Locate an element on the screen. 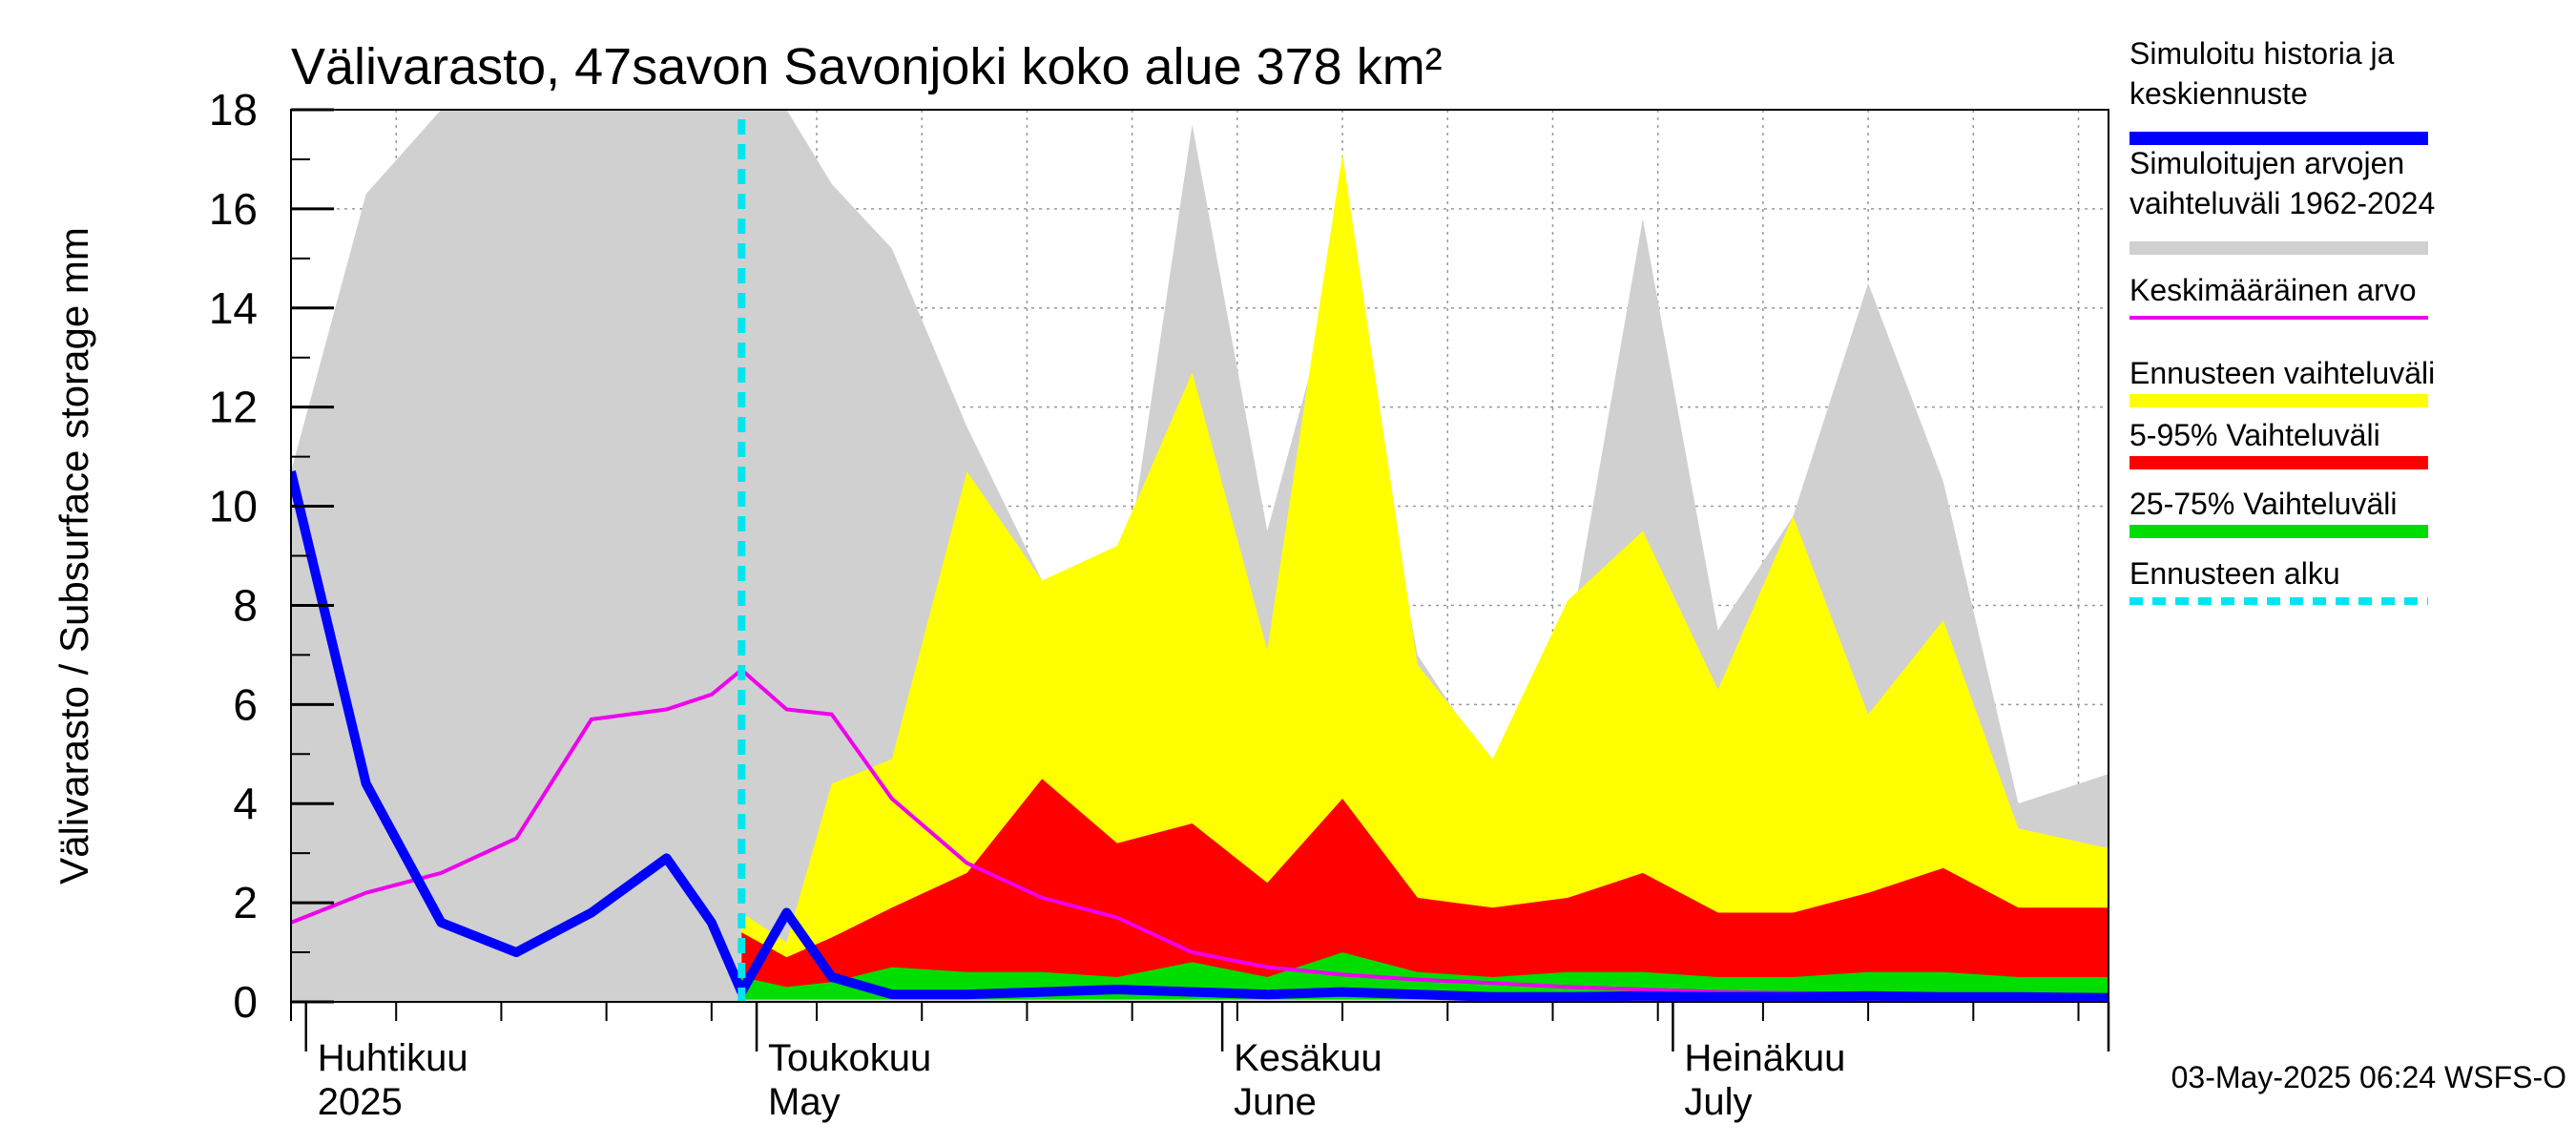  y-tick-label: 14 is located at coordinates (233, 308).